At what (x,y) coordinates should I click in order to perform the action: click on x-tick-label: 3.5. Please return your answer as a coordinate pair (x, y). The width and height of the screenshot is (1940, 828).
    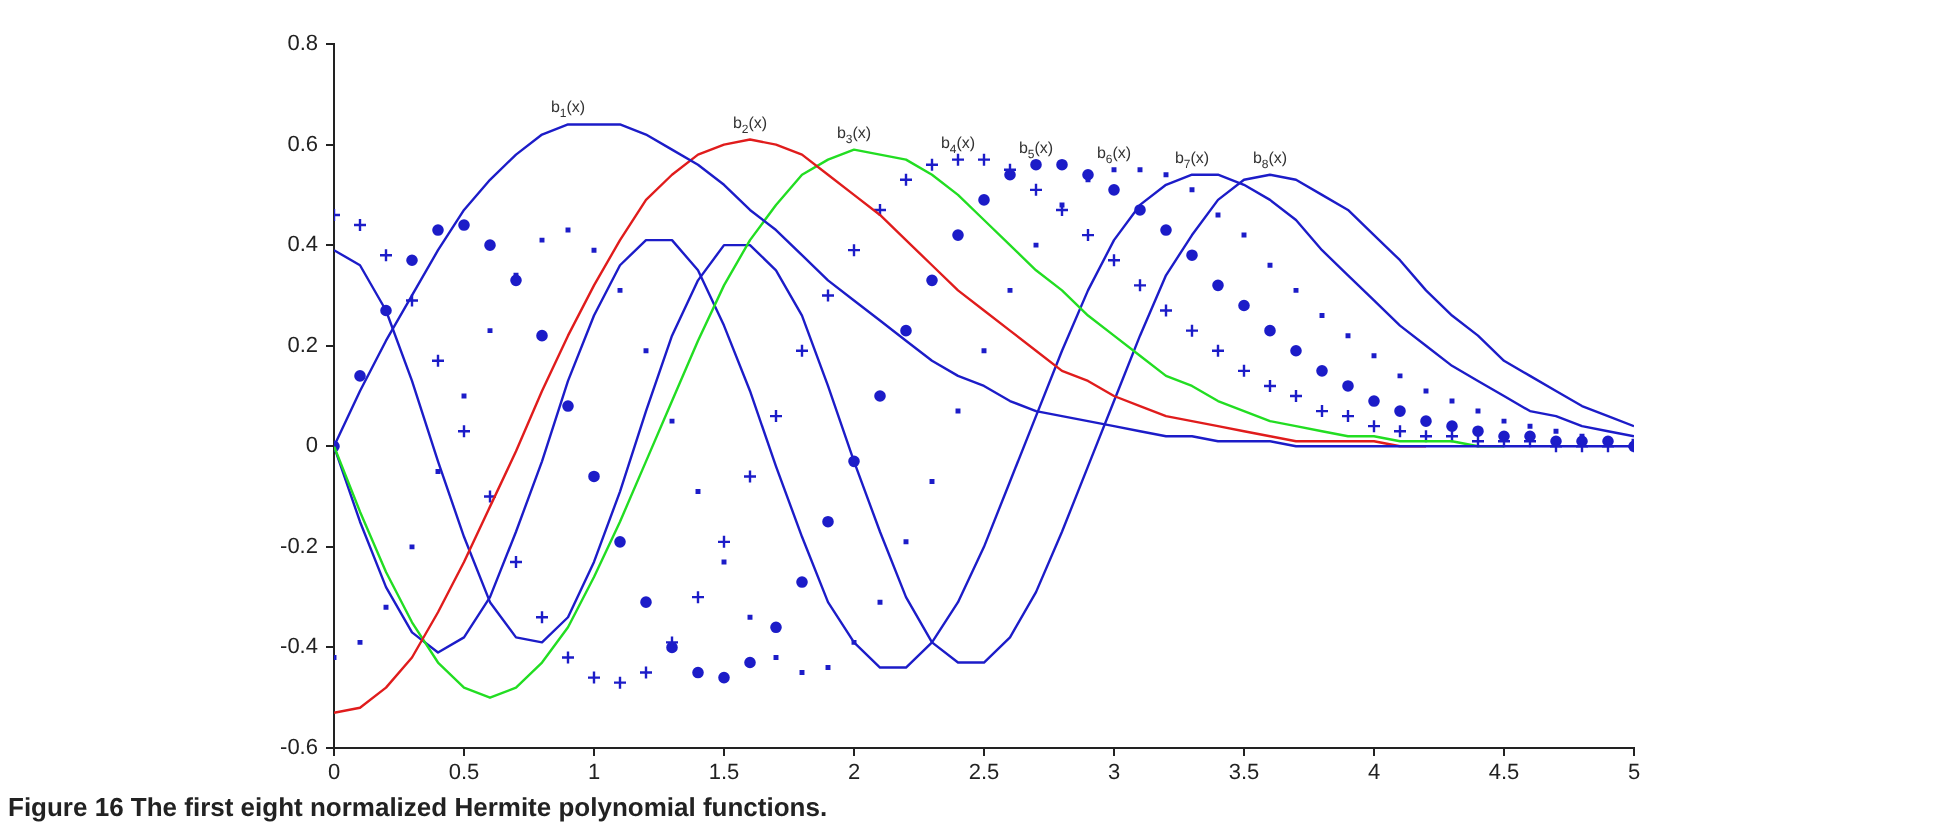
    Looking at the image, I should click on (1244, 773).